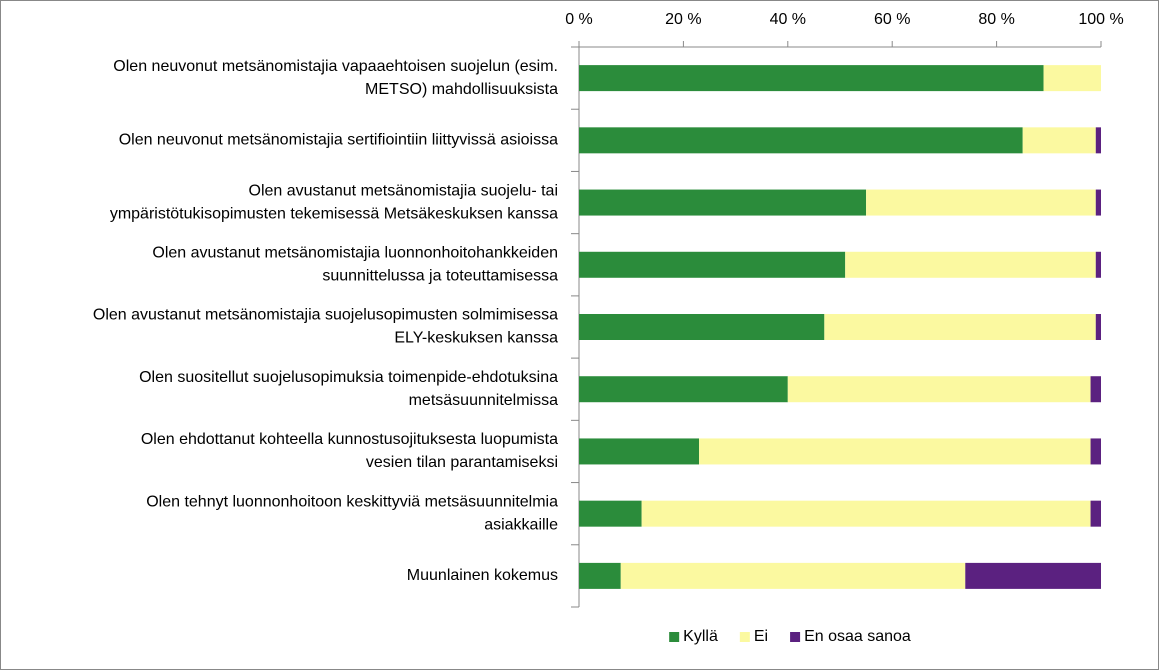 The width and height of the screenshot is (1159, 670). Describe the element at coordinates (761, 636) in the screenshot. I see `legend-label: Ei` at that location.